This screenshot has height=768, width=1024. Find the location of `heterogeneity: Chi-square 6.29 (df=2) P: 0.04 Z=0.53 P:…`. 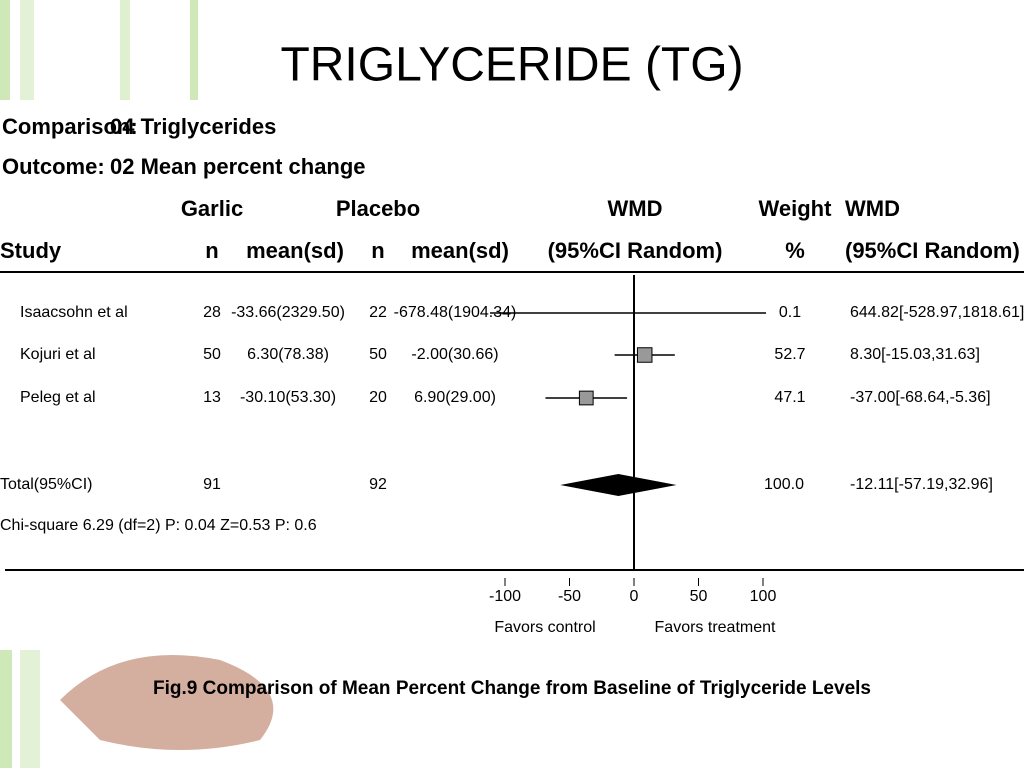

heterogeneity: Chi-square 6.29 (df=2) P: 0.04 Z=0.53 P:… is located at coordinates (158, 525).